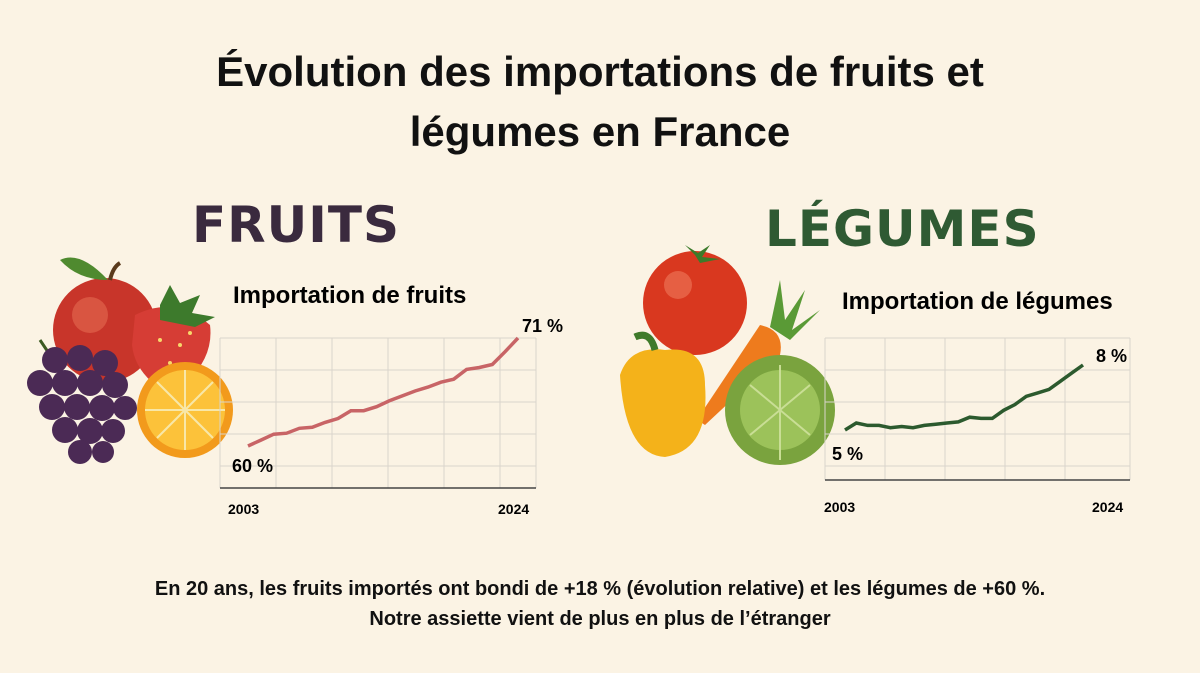  I want to click on vegetables-start-label: 5 %, so click(847, 454).